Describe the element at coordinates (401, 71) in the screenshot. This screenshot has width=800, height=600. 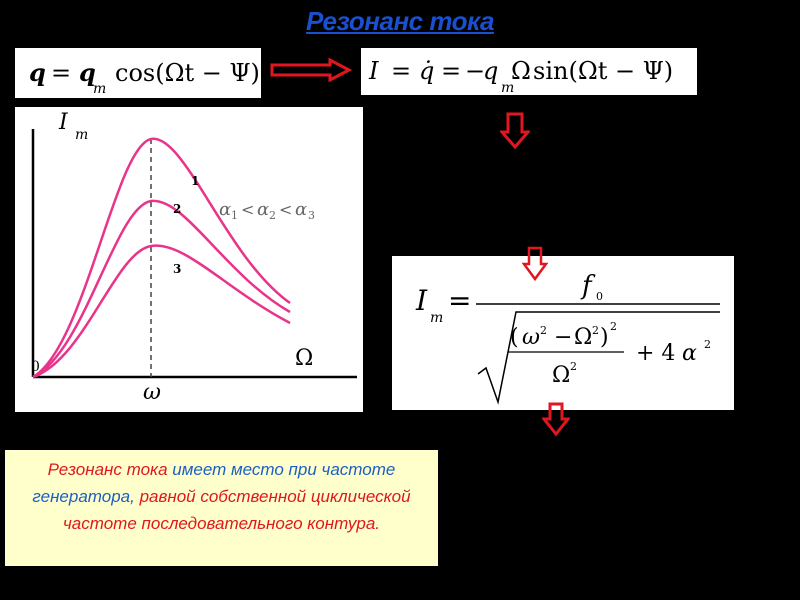
I see `current-eq: =` at that location.